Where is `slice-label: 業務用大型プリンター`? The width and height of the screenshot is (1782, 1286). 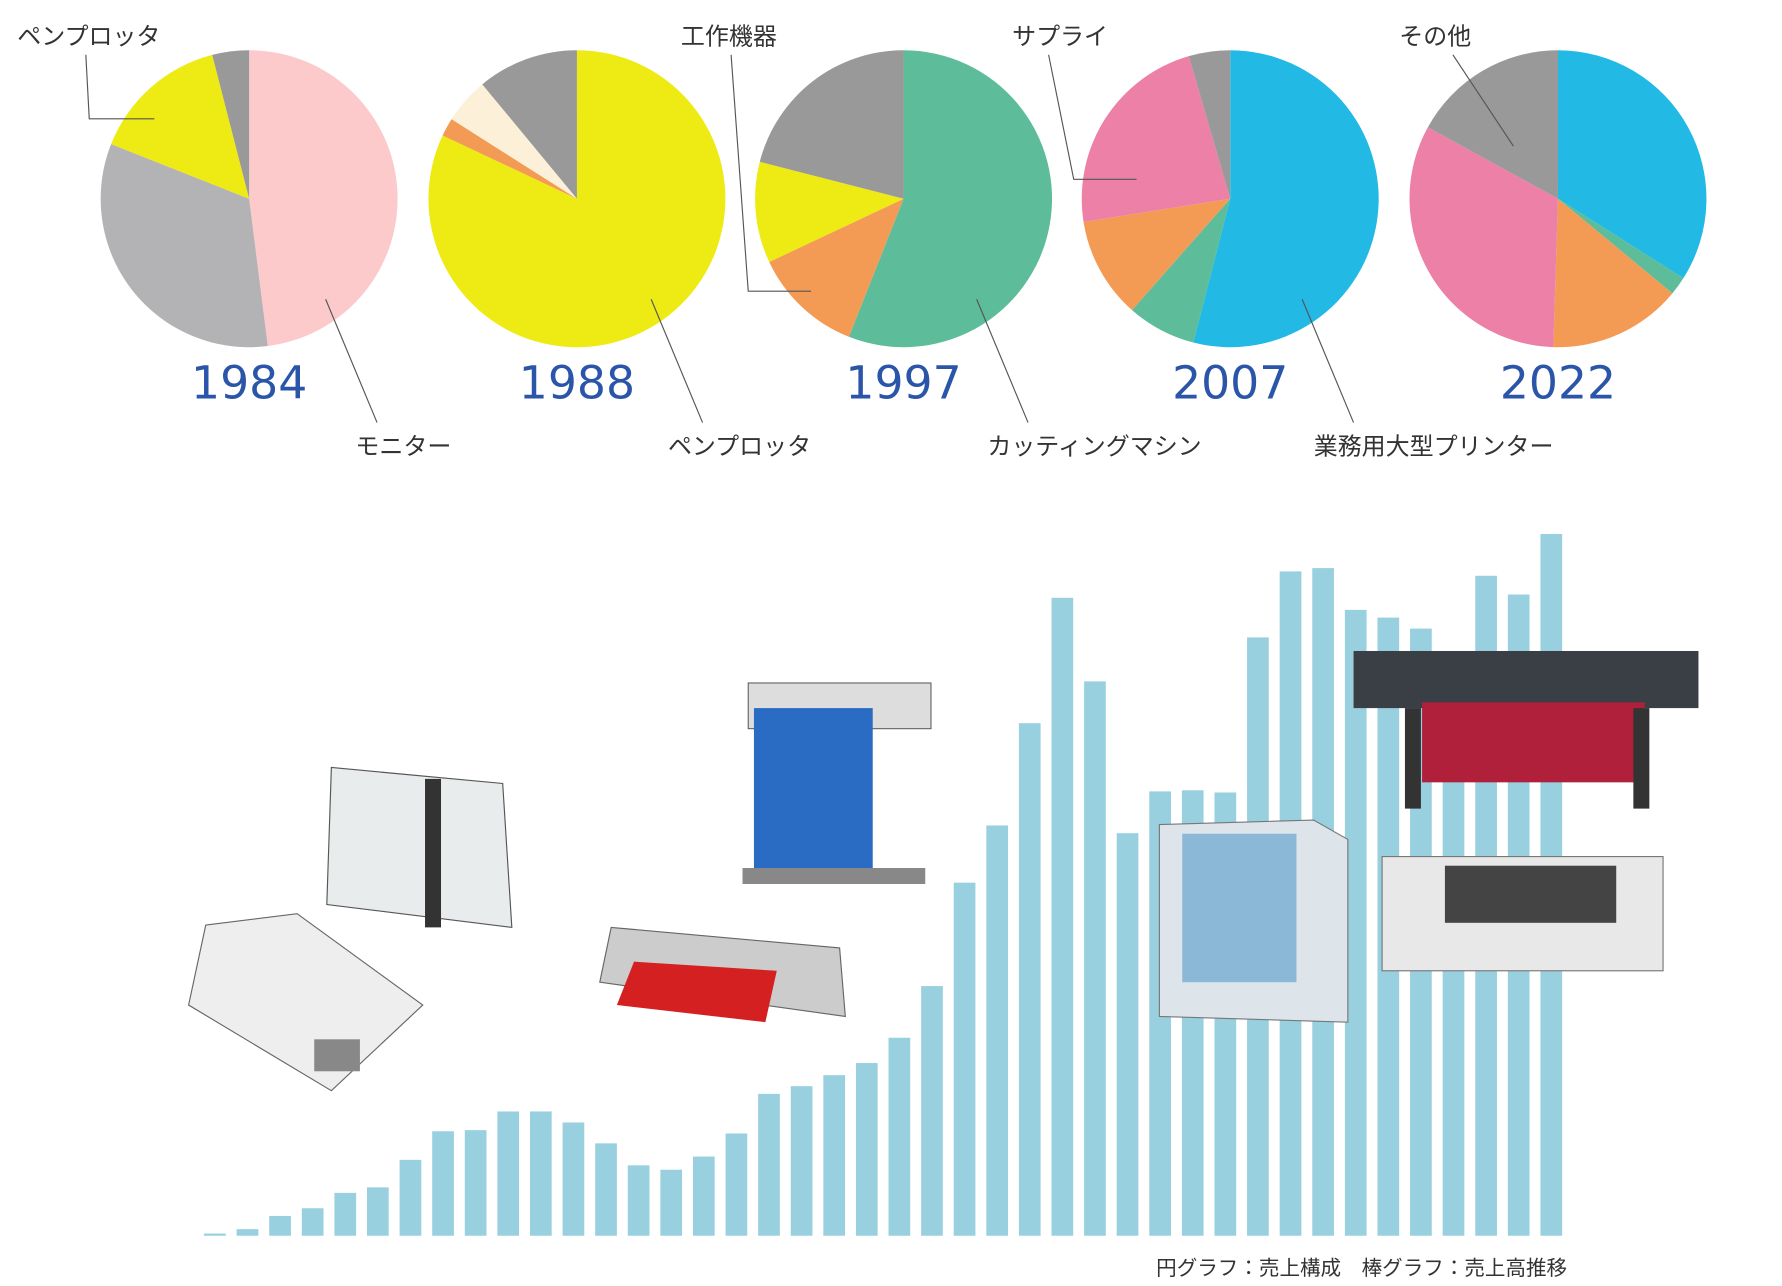 slice-label: 業務用大型プリンター is located at coordinates (1434, 447).